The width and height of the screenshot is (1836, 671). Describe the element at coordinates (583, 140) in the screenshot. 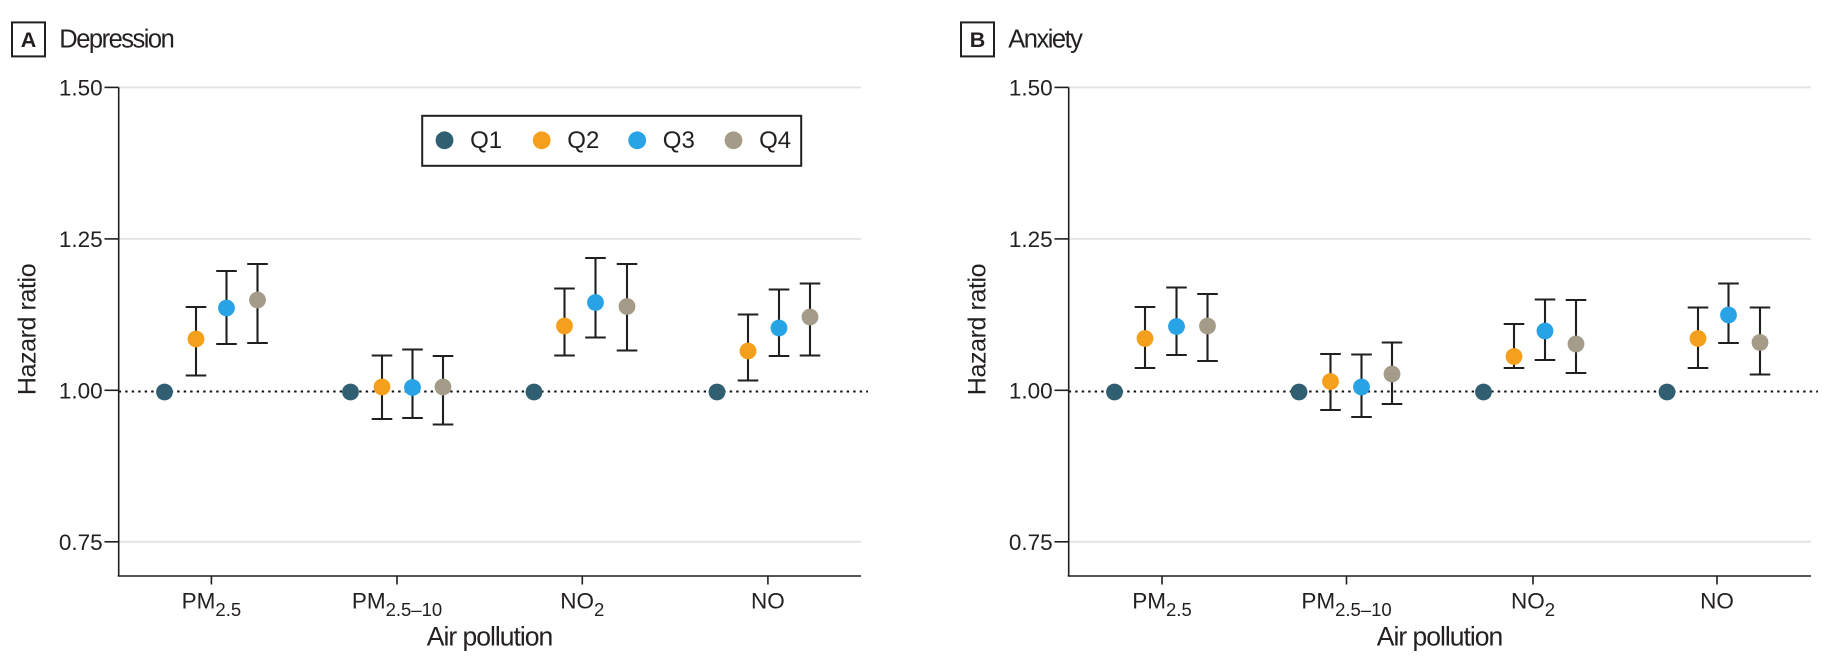

I see `svg-text: Q2` at that location.